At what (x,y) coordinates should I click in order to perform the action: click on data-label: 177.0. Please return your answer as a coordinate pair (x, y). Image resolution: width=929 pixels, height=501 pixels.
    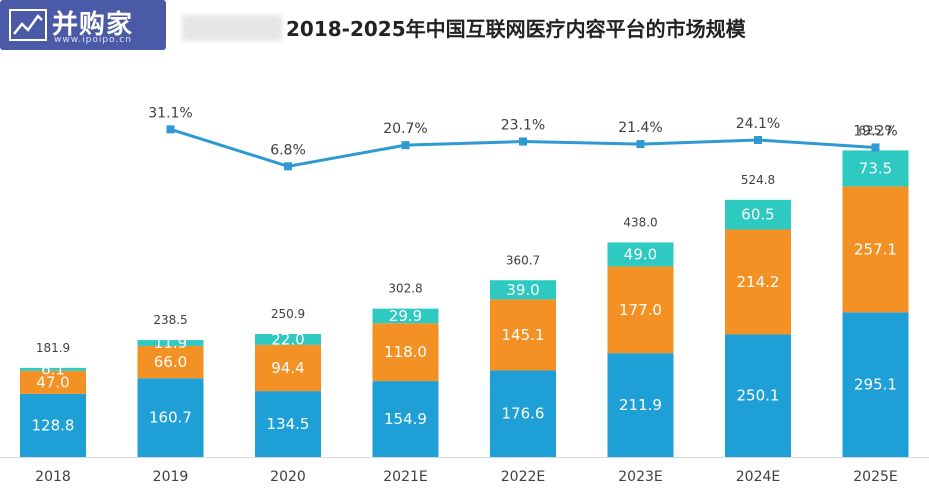
    Looking at the image, I should click on (640, 310).